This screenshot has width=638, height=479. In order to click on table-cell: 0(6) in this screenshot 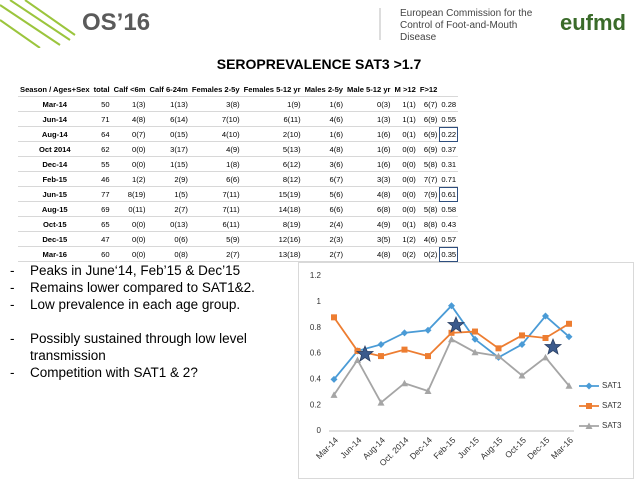, I will do `click(168, 239)`.